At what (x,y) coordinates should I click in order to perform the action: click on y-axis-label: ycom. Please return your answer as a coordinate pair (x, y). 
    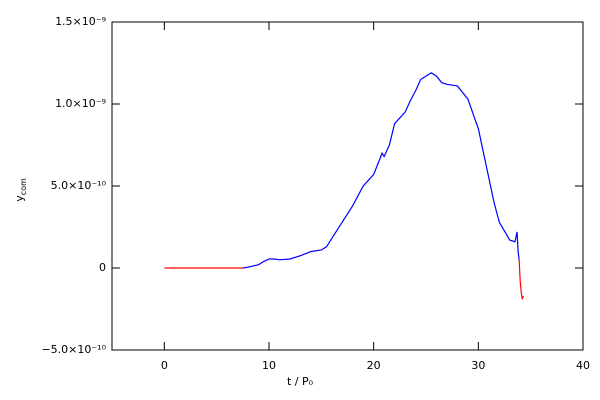
    Looking at the image, I should click on (20, 190).